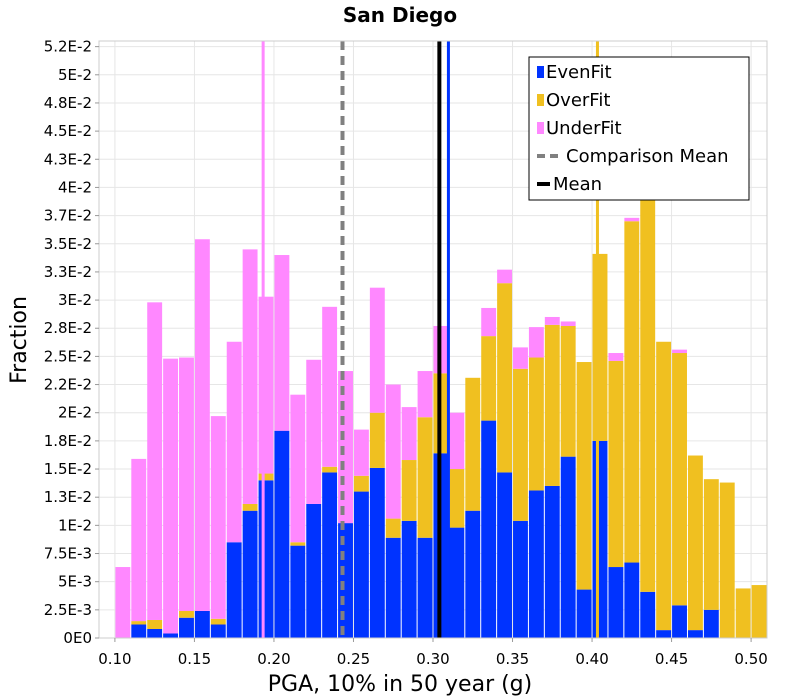 Image resolution: width=800 pixels, height=700 pixels. I want to click on bar-evenfit-0.11, so click(139, 631).